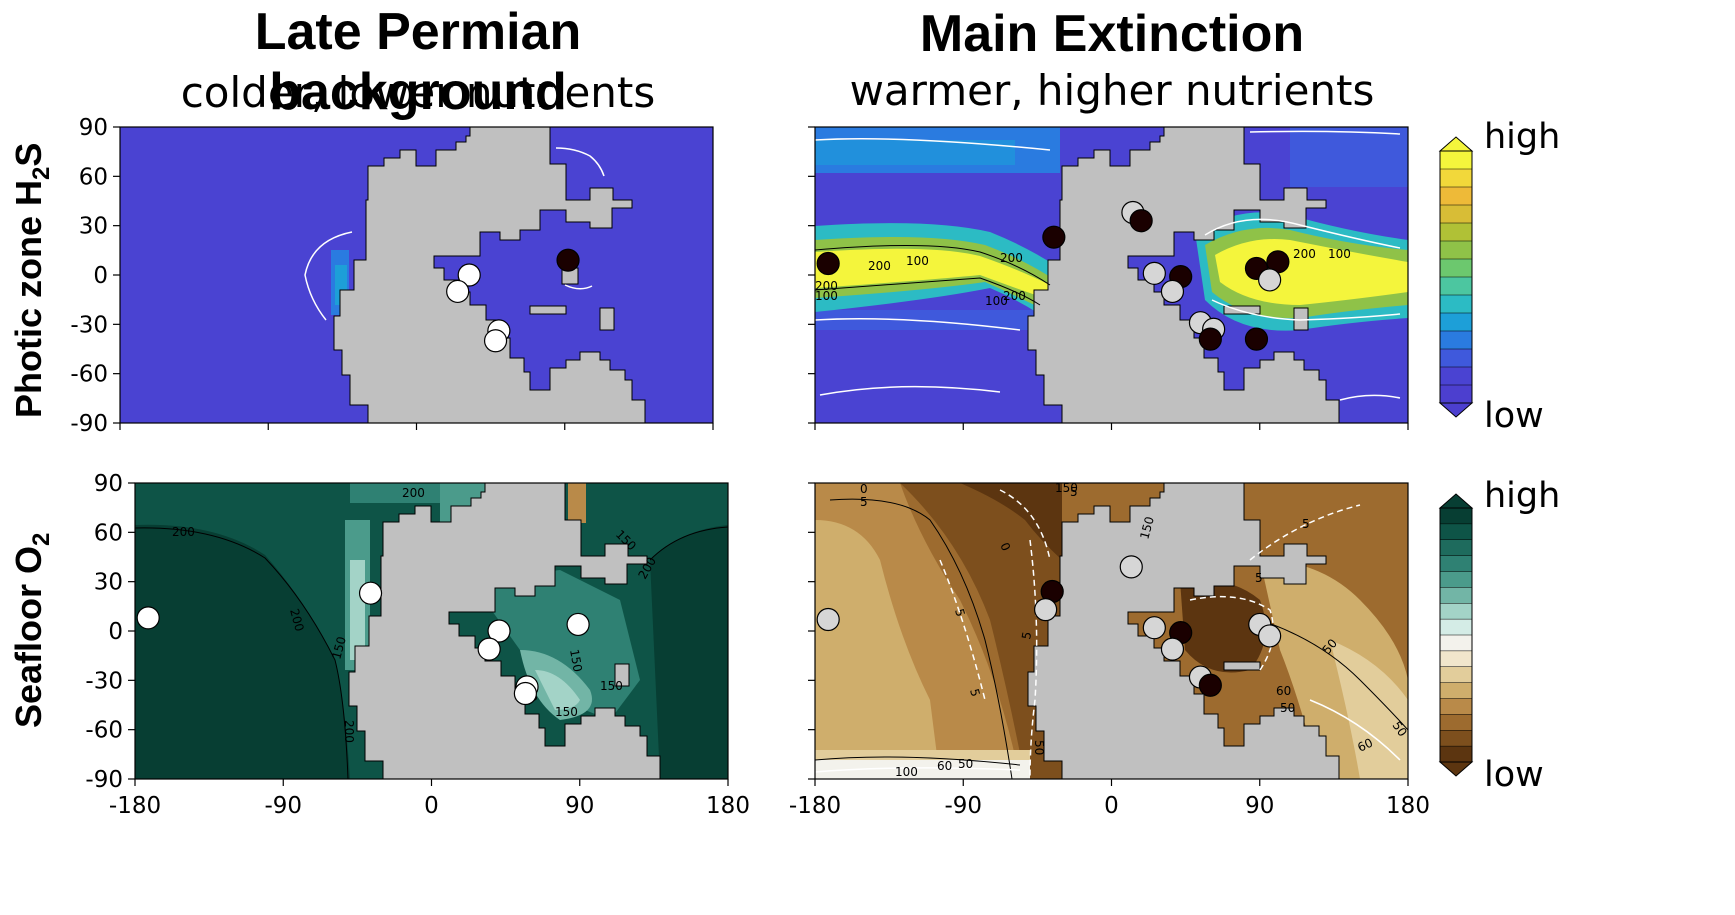 The image size is (1735, 915). What do you see at coordinates (996, 301) in the screenshot?
I see `contour-label: 100` at bounding box center [996, 301].